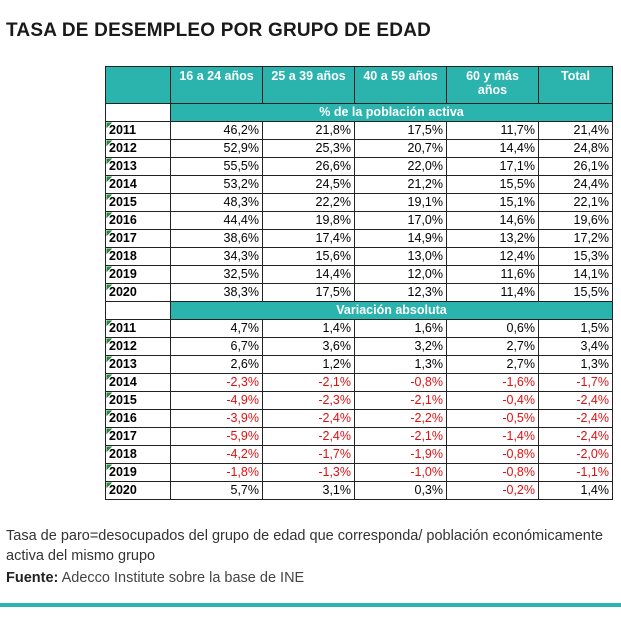 This screenshot has width=621, height=621. What do you see at coordinates (575, 202) in the screenshot?
I see `value-cell: 22,1%` at bounding box center [575, 202].